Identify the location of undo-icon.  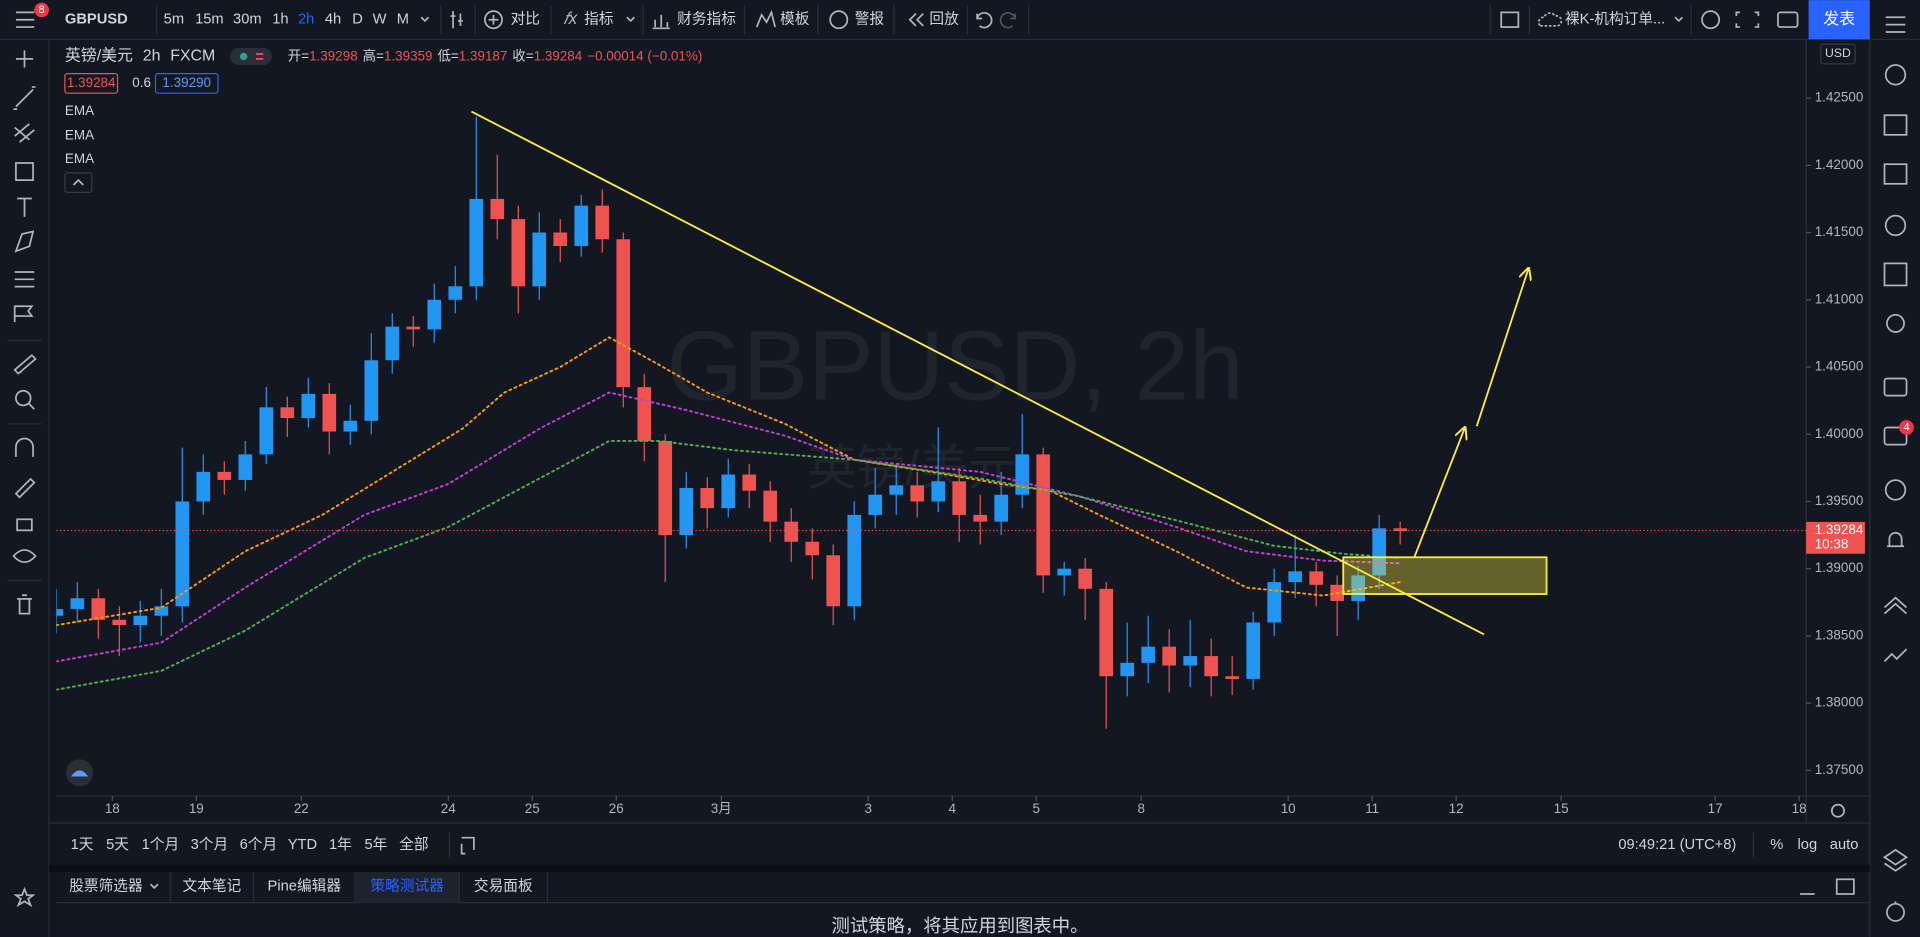
(984, 20).